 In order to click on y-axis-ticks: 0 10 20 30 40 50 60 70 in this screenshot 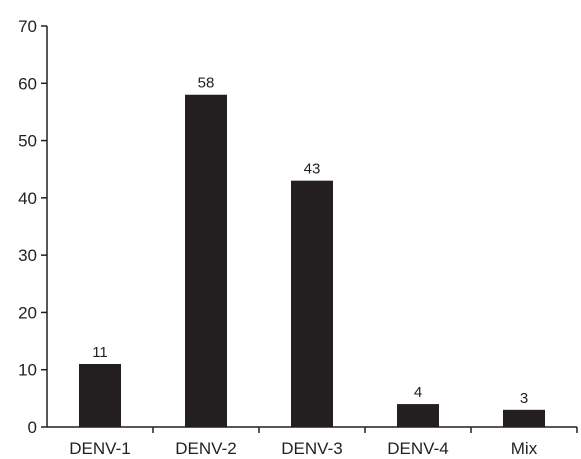, I will do `click(32, 227)`.